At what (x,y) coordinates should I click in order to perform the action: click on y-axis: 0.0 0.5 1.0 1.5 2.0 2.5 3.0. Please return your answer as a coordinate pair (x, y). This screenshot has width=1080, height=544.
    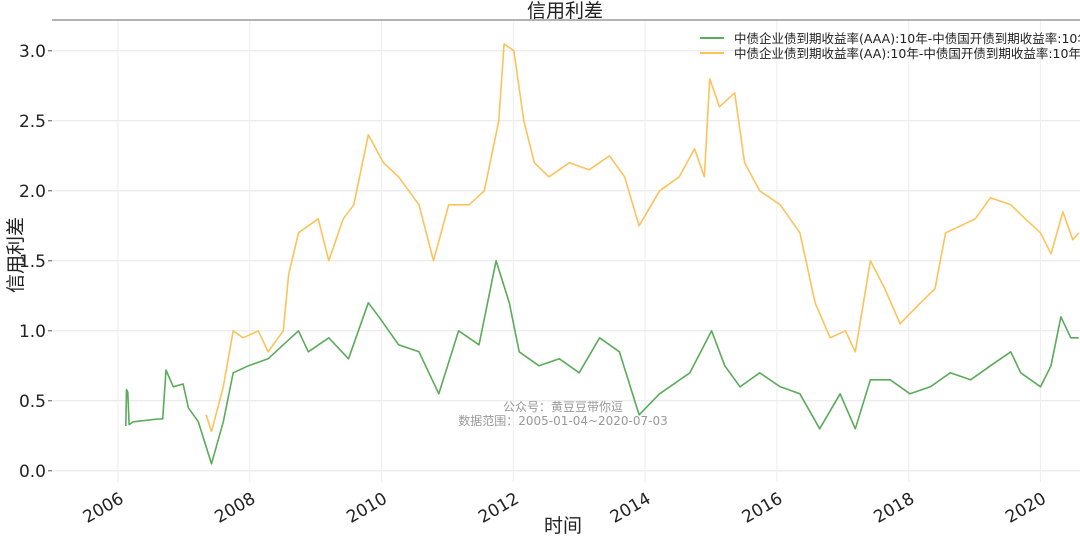
    Looking at the image, I should click on (35, 262).